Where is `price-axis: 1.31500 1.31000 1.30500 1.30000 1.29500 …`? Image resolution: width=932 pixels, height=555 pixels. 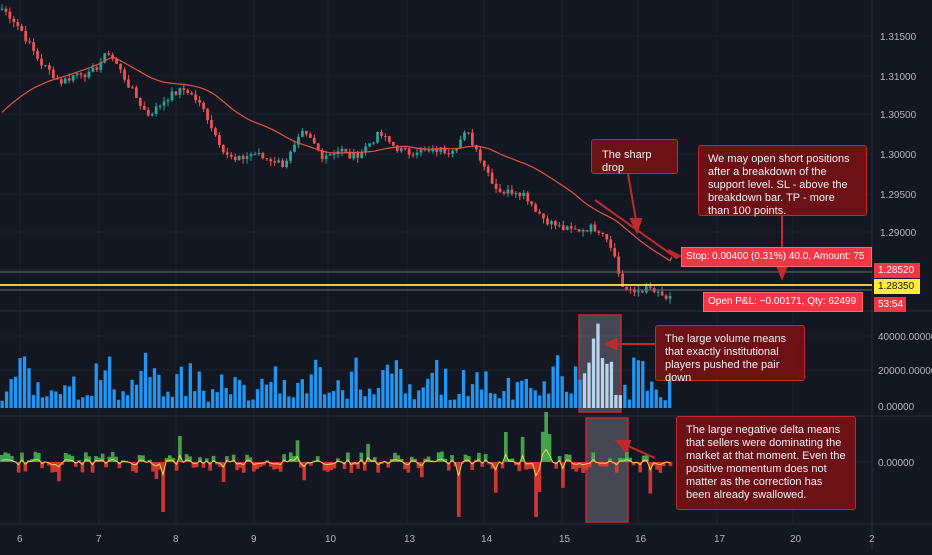
price-axis: 1.31500 1.31000 1.30500 1.30000 1.29500 … is located at coordinates (898, 135).